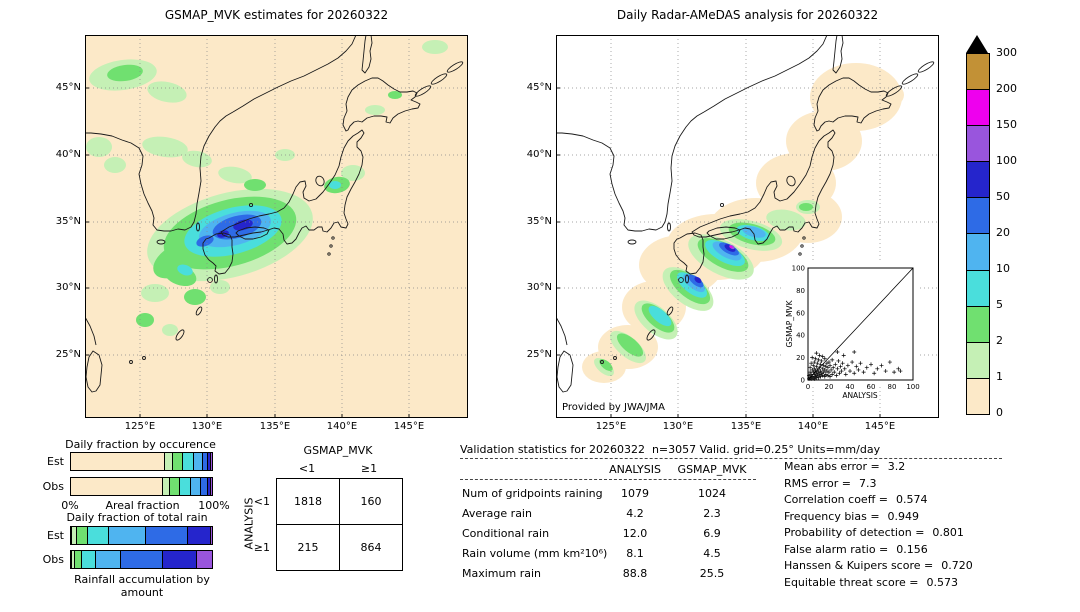 This screenshot has width=1080, height=612. What do you see at coordinates (712, 493) in the screenshot?
I see `stats-row-gsmap: 1024` at bounding box center [712, 493].